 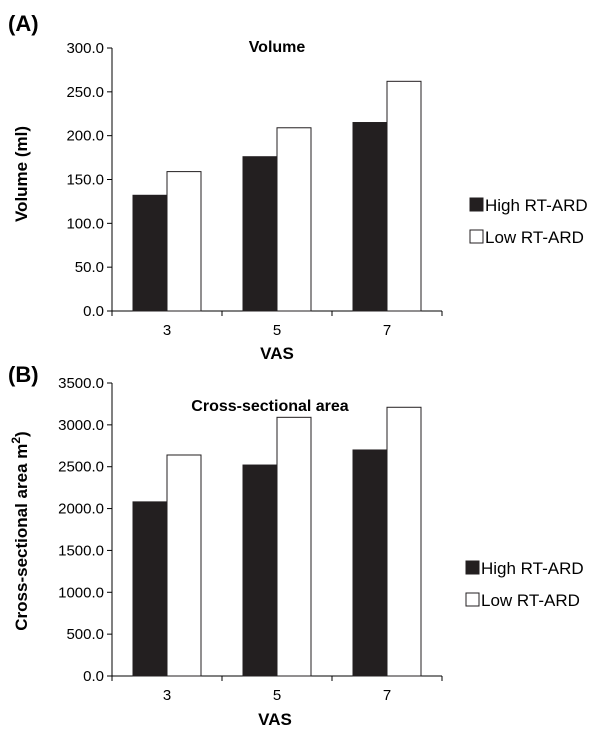 What do you see at coordinates (93, 311) in the screenshot?
I see `y-tick-label-a: 0.0` at bounding box center [93, 311].